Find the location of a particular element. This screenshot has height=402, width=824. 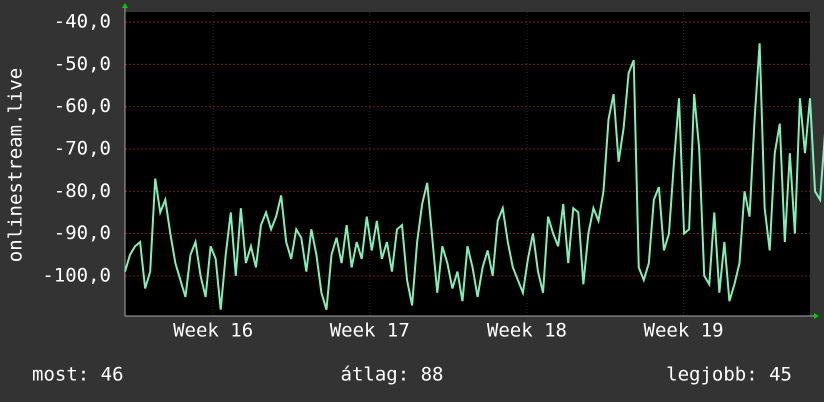

footer-current: most: 46 is located at coordinates (78, 375).